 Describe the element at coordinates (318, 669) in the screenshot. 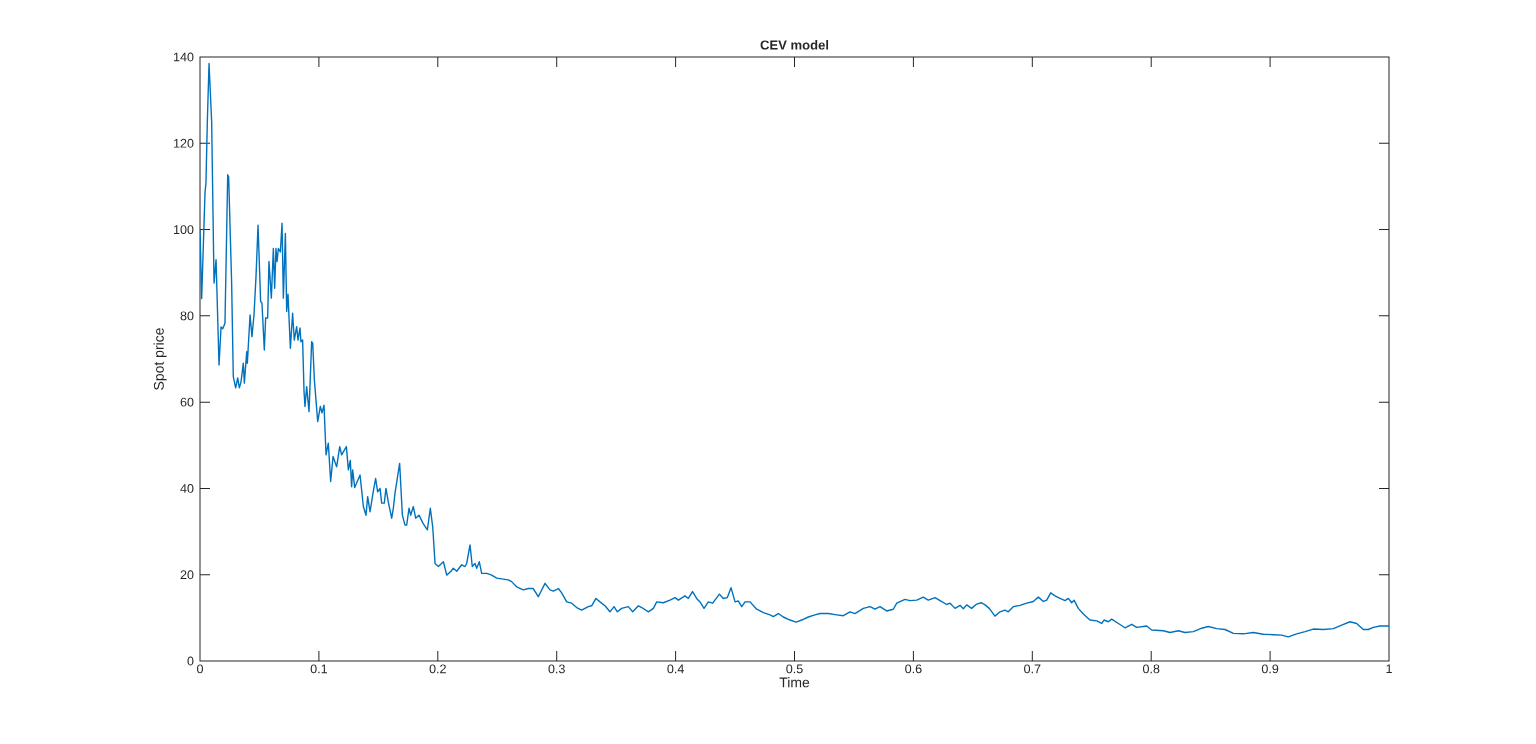

I see `x-tick-label: 0.1` at that location.